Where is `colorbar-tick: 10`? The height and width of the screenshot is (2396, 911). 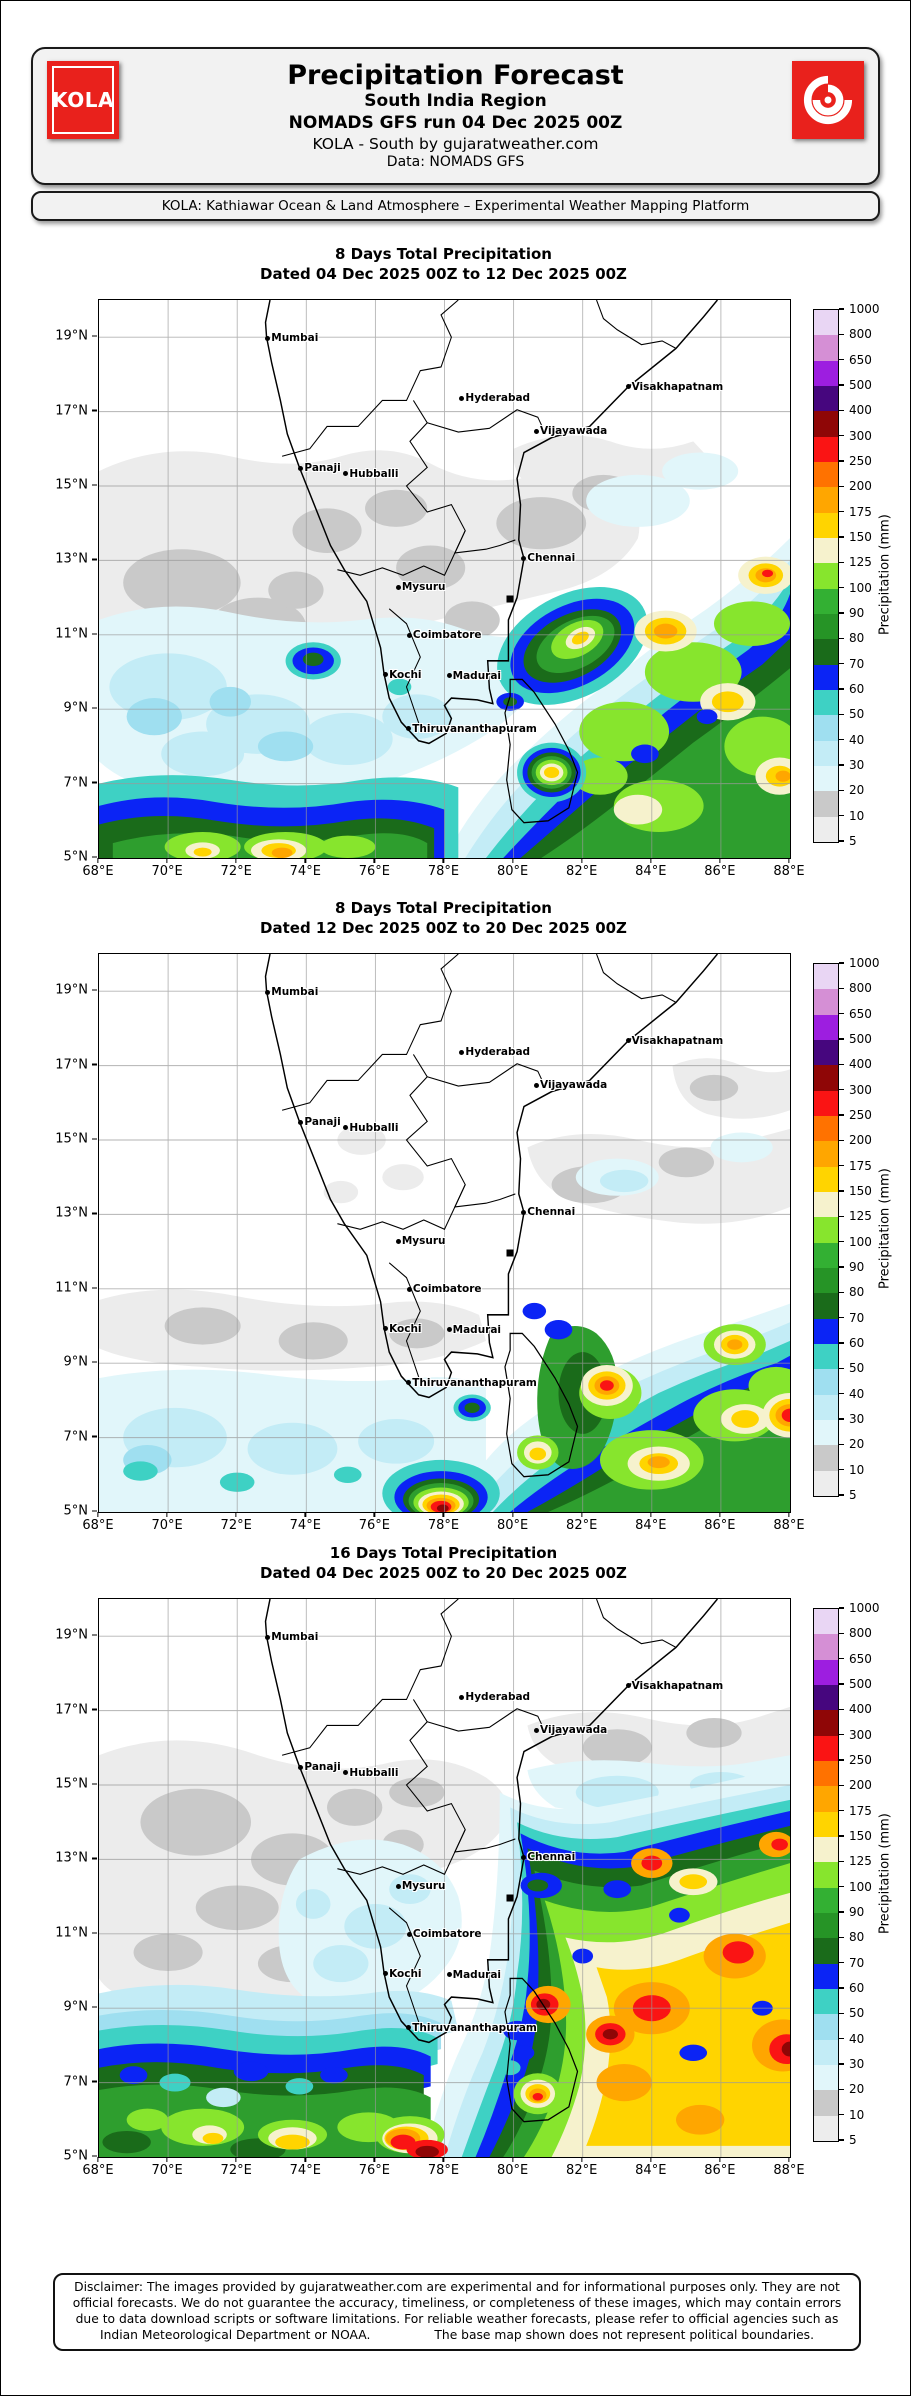 colorbar-tick: 10 is located at coordinates (851, 816).